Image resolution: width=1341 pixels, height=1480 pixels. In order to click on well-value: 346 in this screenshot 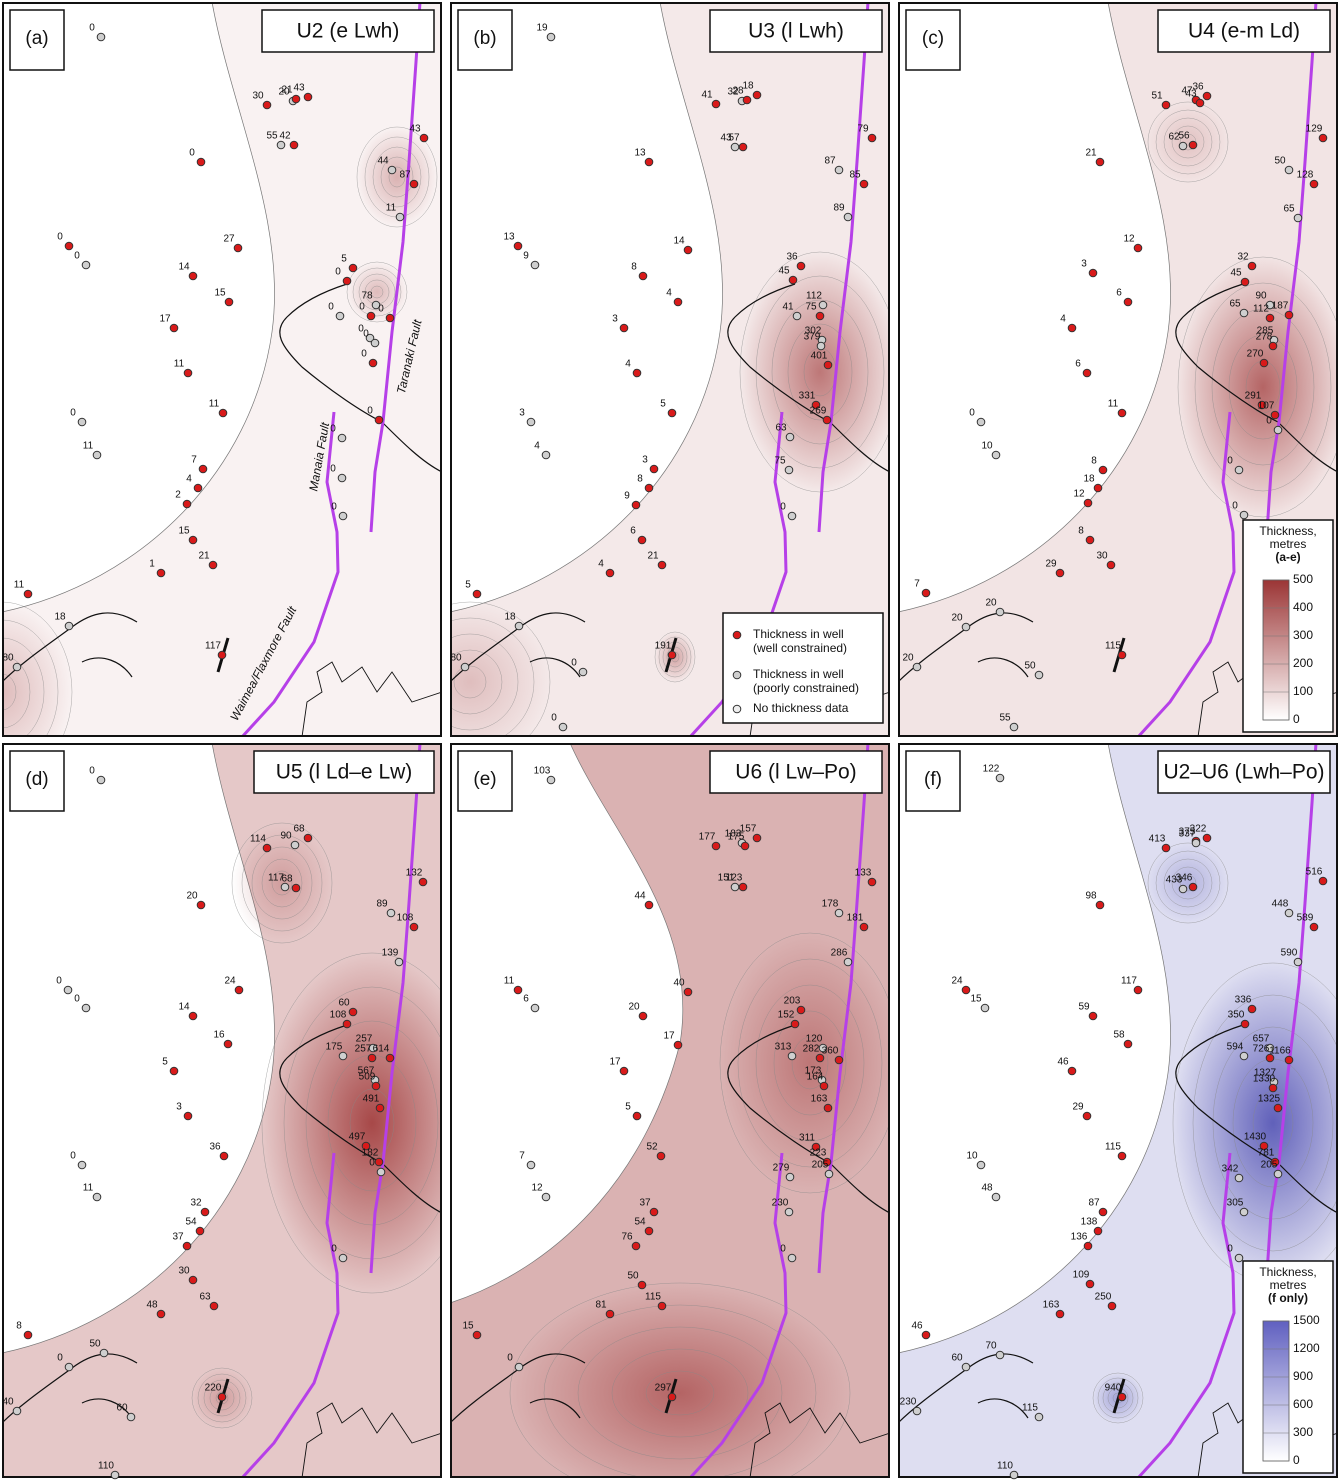, I will do `click(1184, 878)`.